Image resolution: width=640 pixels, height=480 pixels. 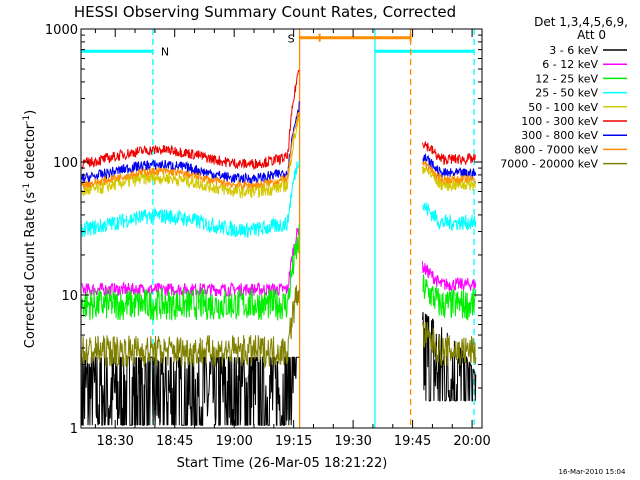 I want to click on legend-label: 25 - 50 keV, so click(x=566, y=93).